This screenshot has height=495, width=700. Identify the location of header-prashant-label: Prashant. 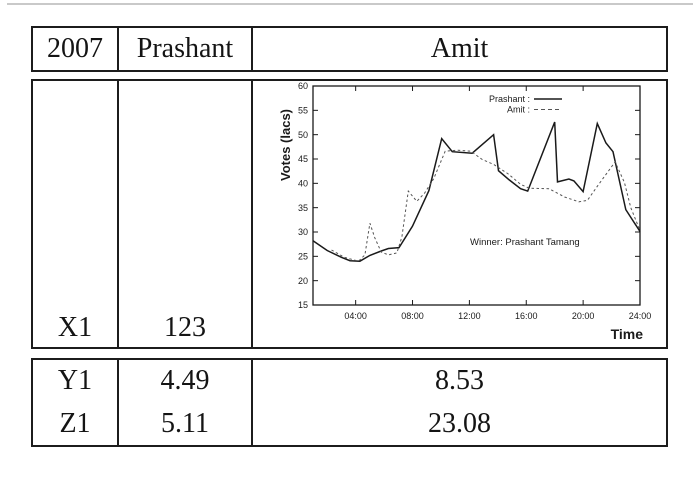
(185, 48).